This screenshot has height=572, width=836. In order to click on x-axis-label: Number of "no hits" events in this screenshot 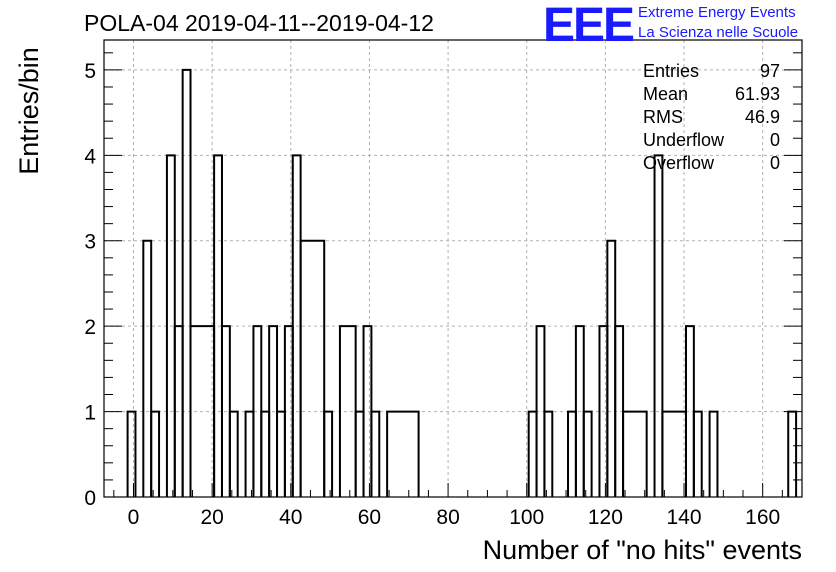, I will do `click(642, 550)`.